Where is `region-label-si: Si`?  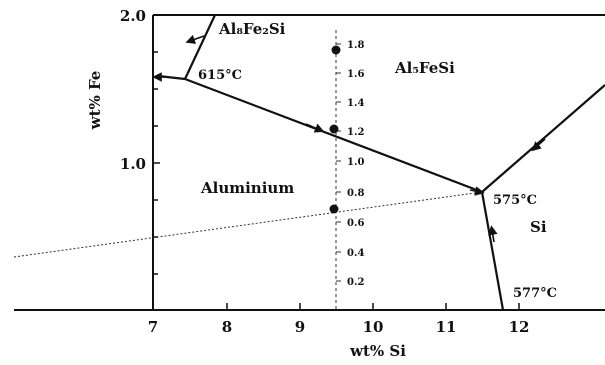 region-label-si: Si is located at coordinates (538, 227).